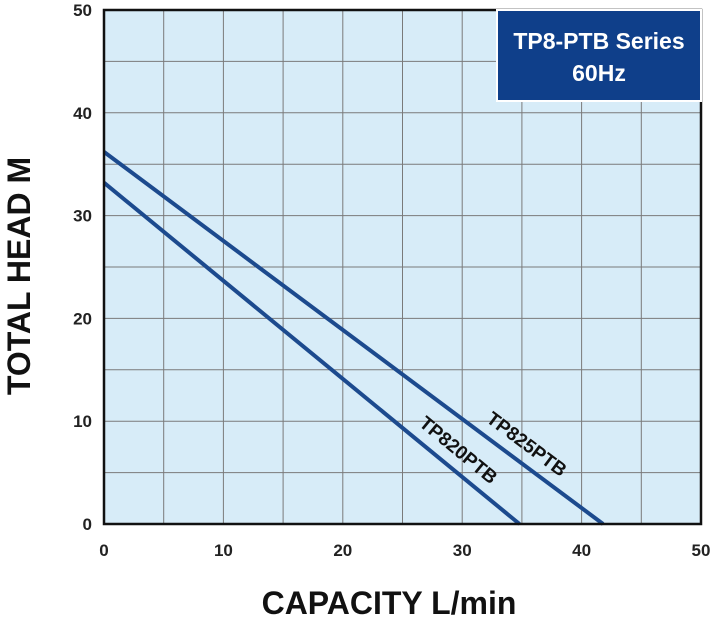  I want to click on x-tick-labels: 0 10 20 30 40 50, so click(404, 550).